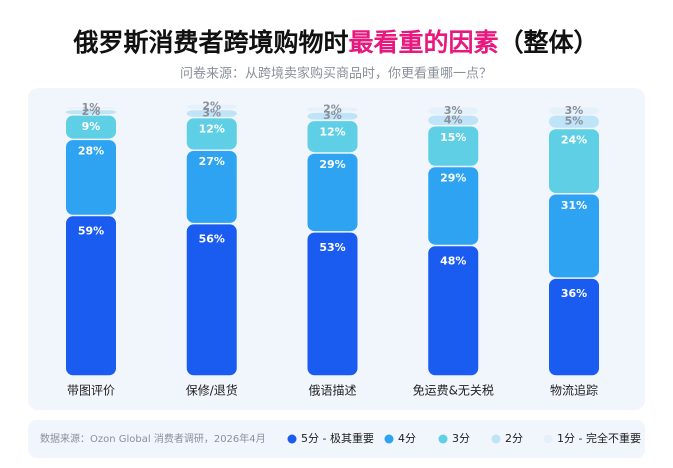 The image size is (673, 468). Describe the element at coordinates (574, 139) in the screenshot. I see `data-label: 24%` at that location.